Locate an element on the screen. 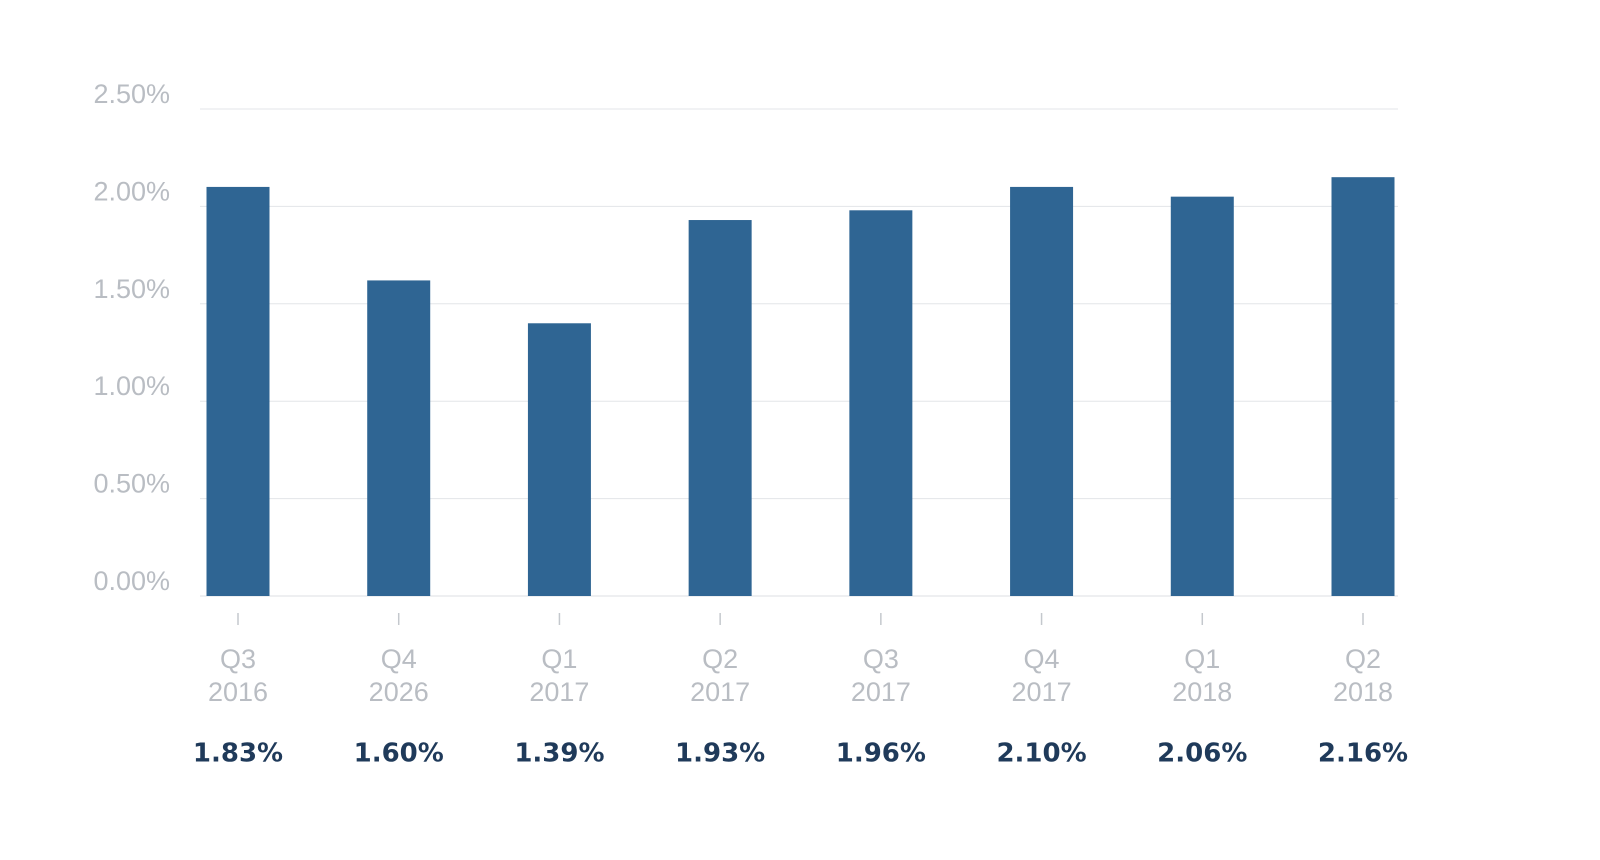 The image size is (1600, 860). y-tick-label: 0.00% is located at coordinates (131, 581).